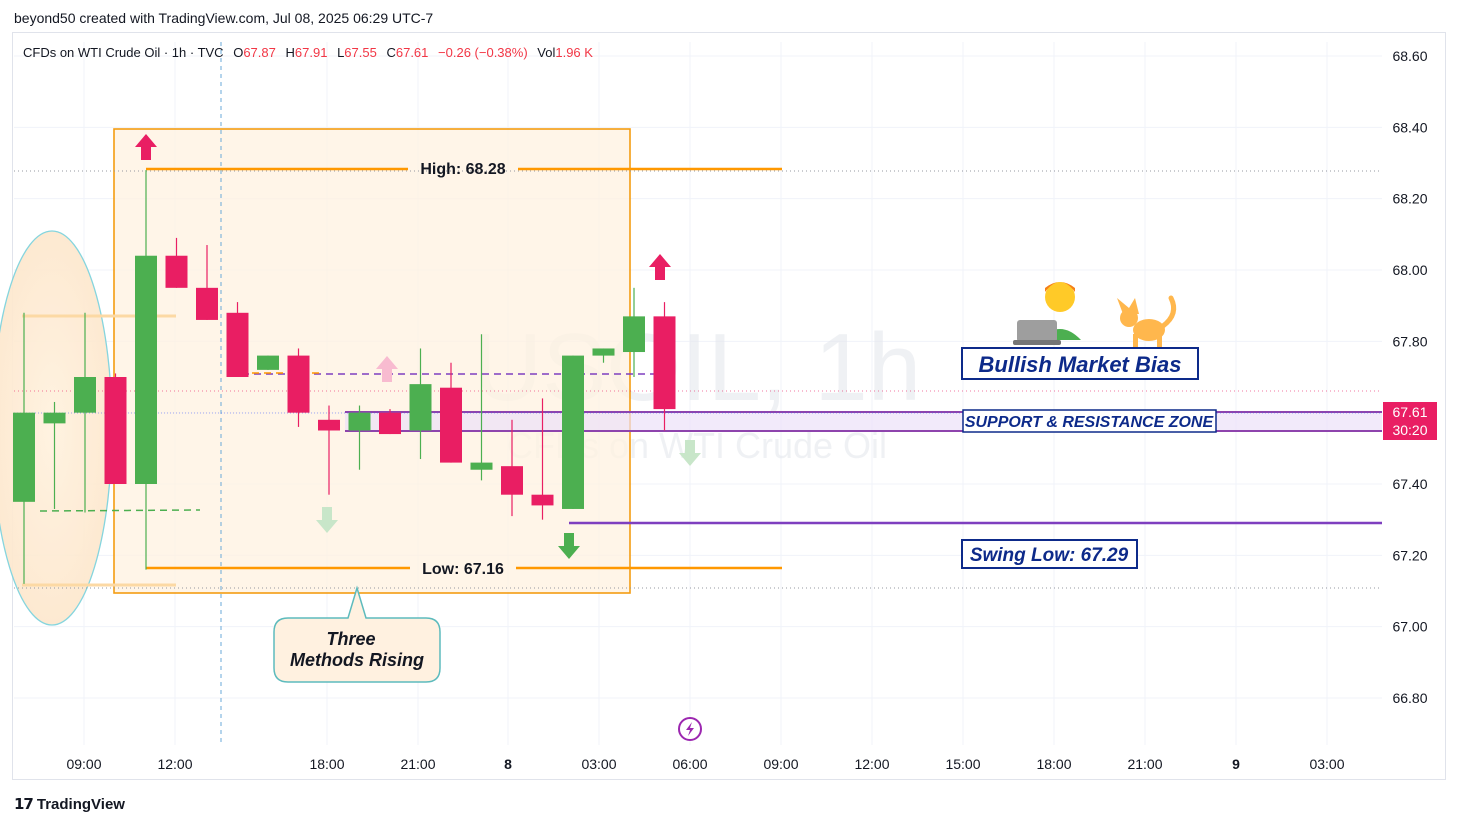 The height and width of the screenshot is (825, 1459). I want to click on bias-label: Bullish Market Bias, so click(1080, 364).